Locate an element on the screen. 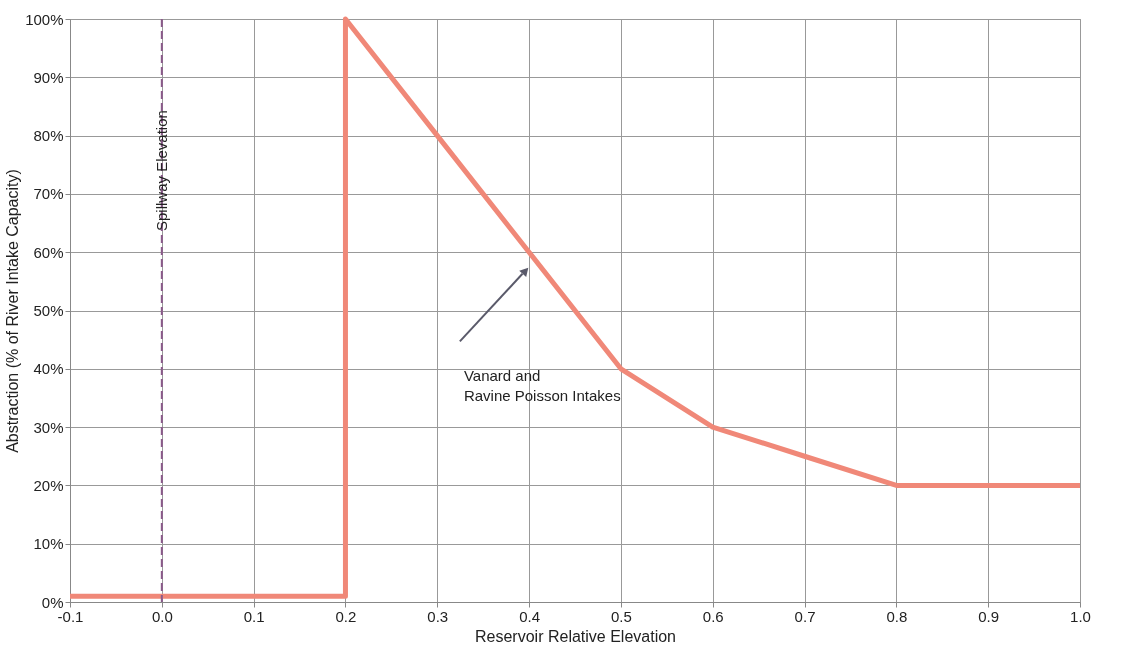  y-tick-label: 70% is located at coordinates (48, 194).